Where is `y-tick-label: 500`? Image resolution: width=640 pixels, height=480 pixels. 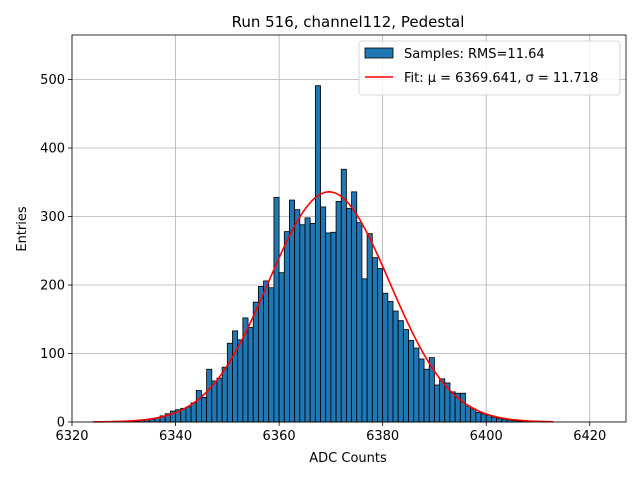
y-tick-label: 500 is located at coordinates (52, 80).